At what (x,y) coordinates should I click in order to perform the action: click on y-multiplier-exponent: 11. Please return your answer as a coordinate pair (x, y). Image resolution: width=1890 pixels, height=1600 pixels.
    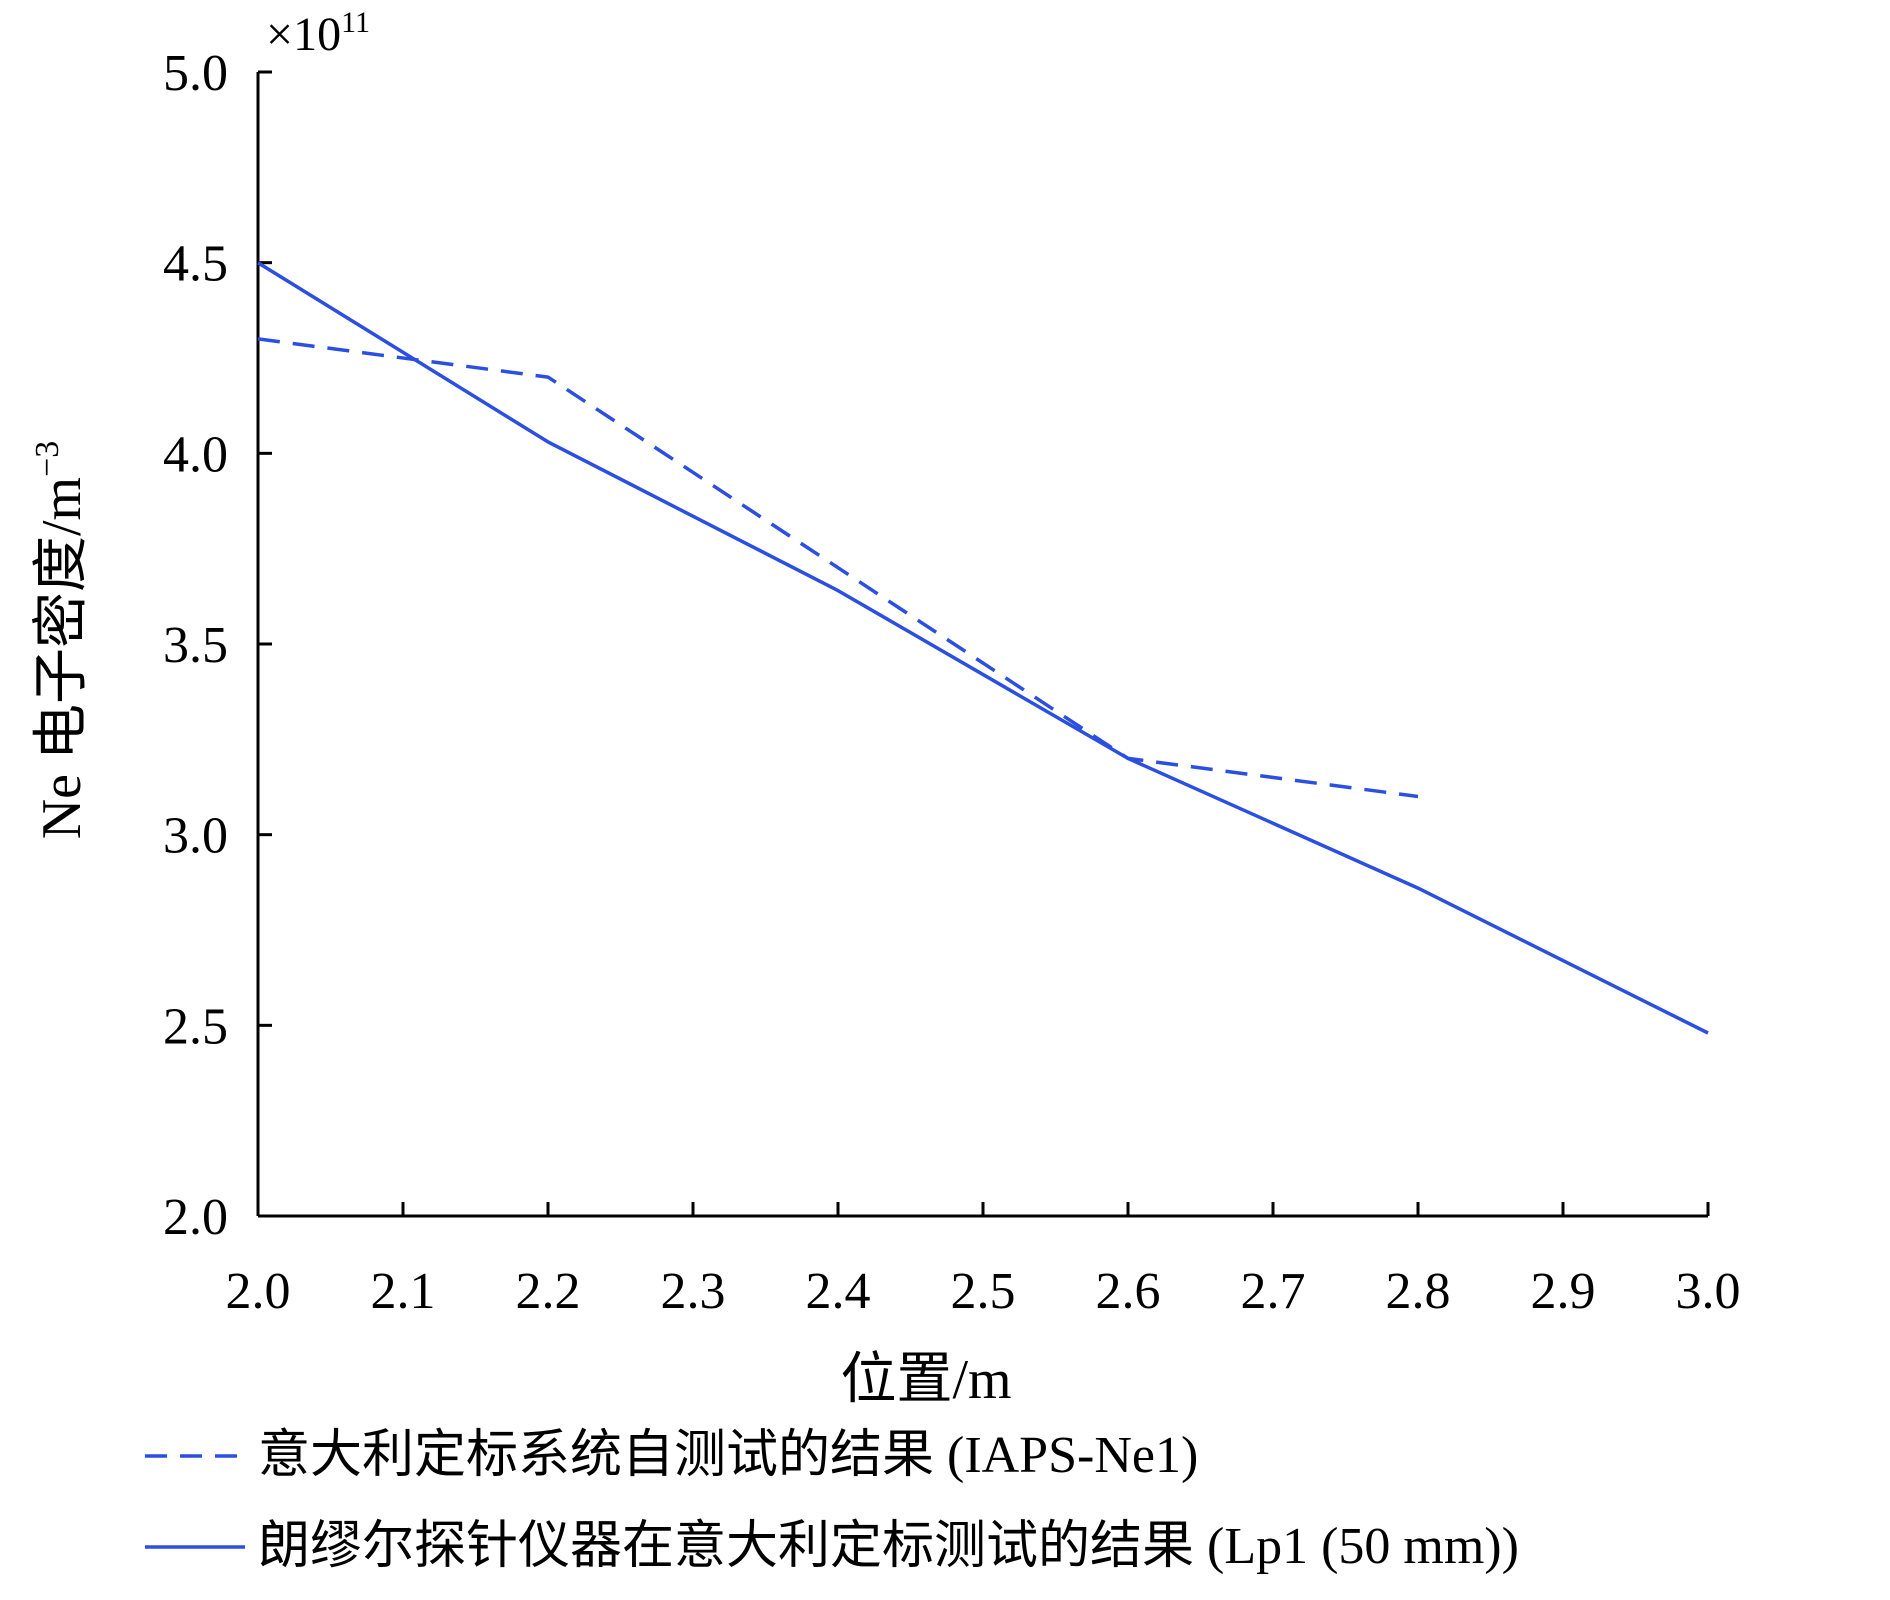
    Looking at the image, I should click on (355, 22).